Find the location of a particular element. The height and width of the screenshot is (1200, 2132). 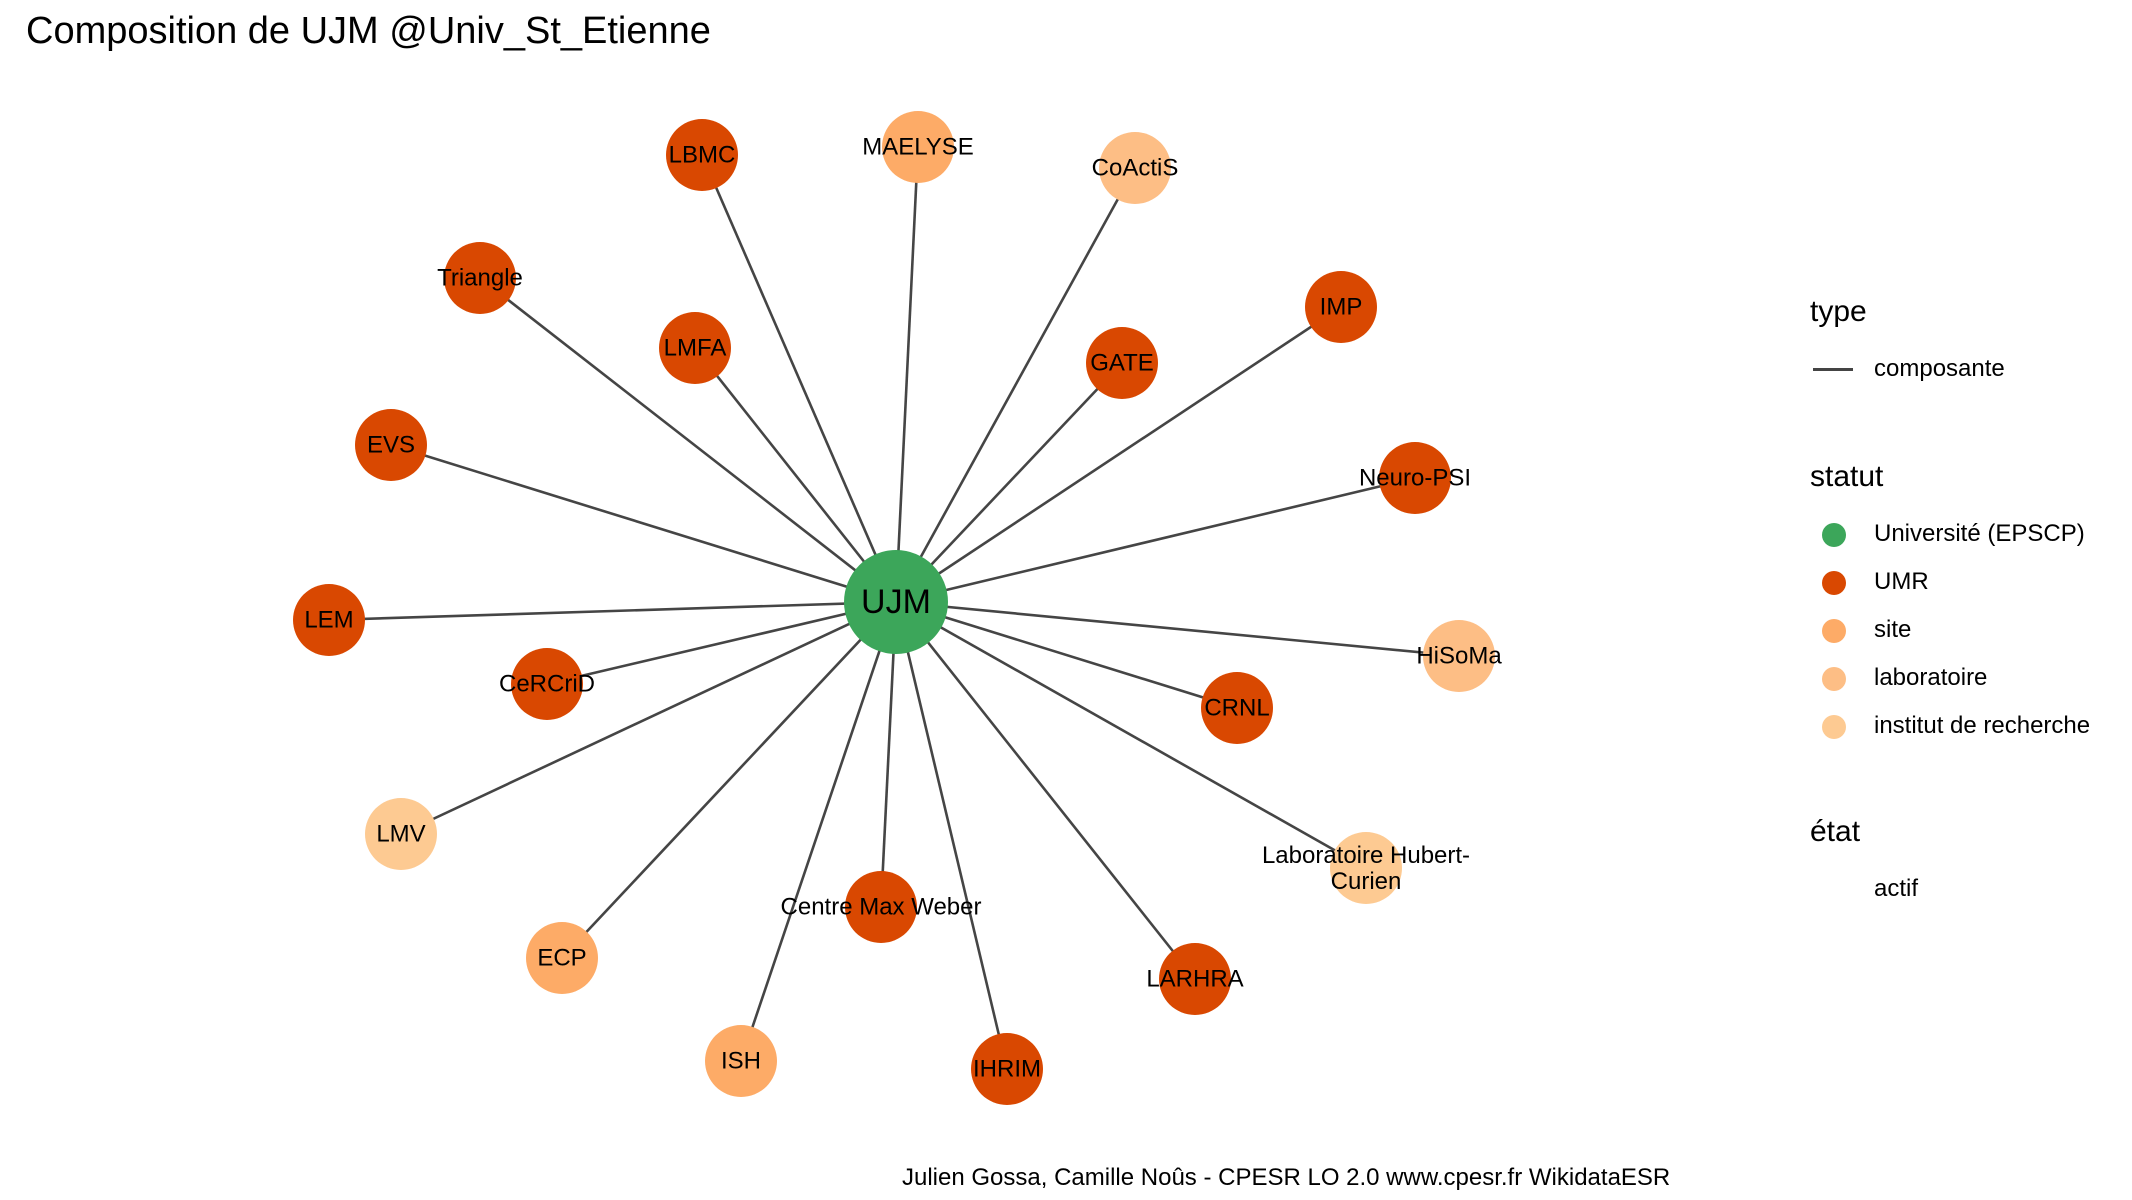

edge-gate is located at coordinates (1009, 482).